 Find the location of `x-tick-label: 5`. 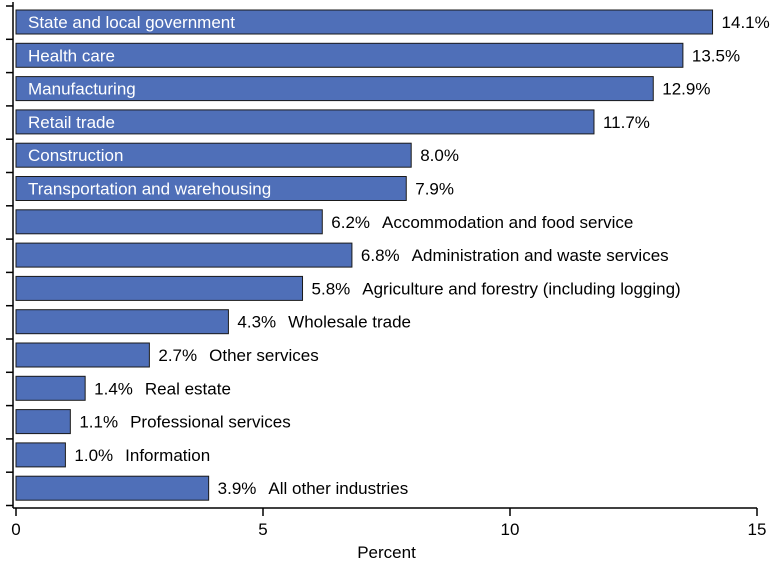

x-tick-label: 5 is located at coordinates (262, 529).